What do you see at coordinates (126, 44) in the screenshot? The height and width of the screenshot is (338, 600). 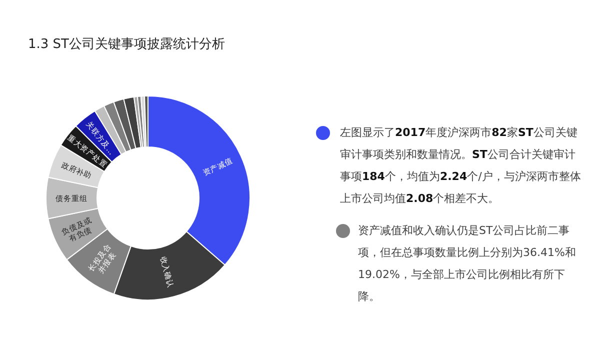 I see `chart-title: 1.3 ST公司关键事项披露统计分析` at bounding box center [126, 44].